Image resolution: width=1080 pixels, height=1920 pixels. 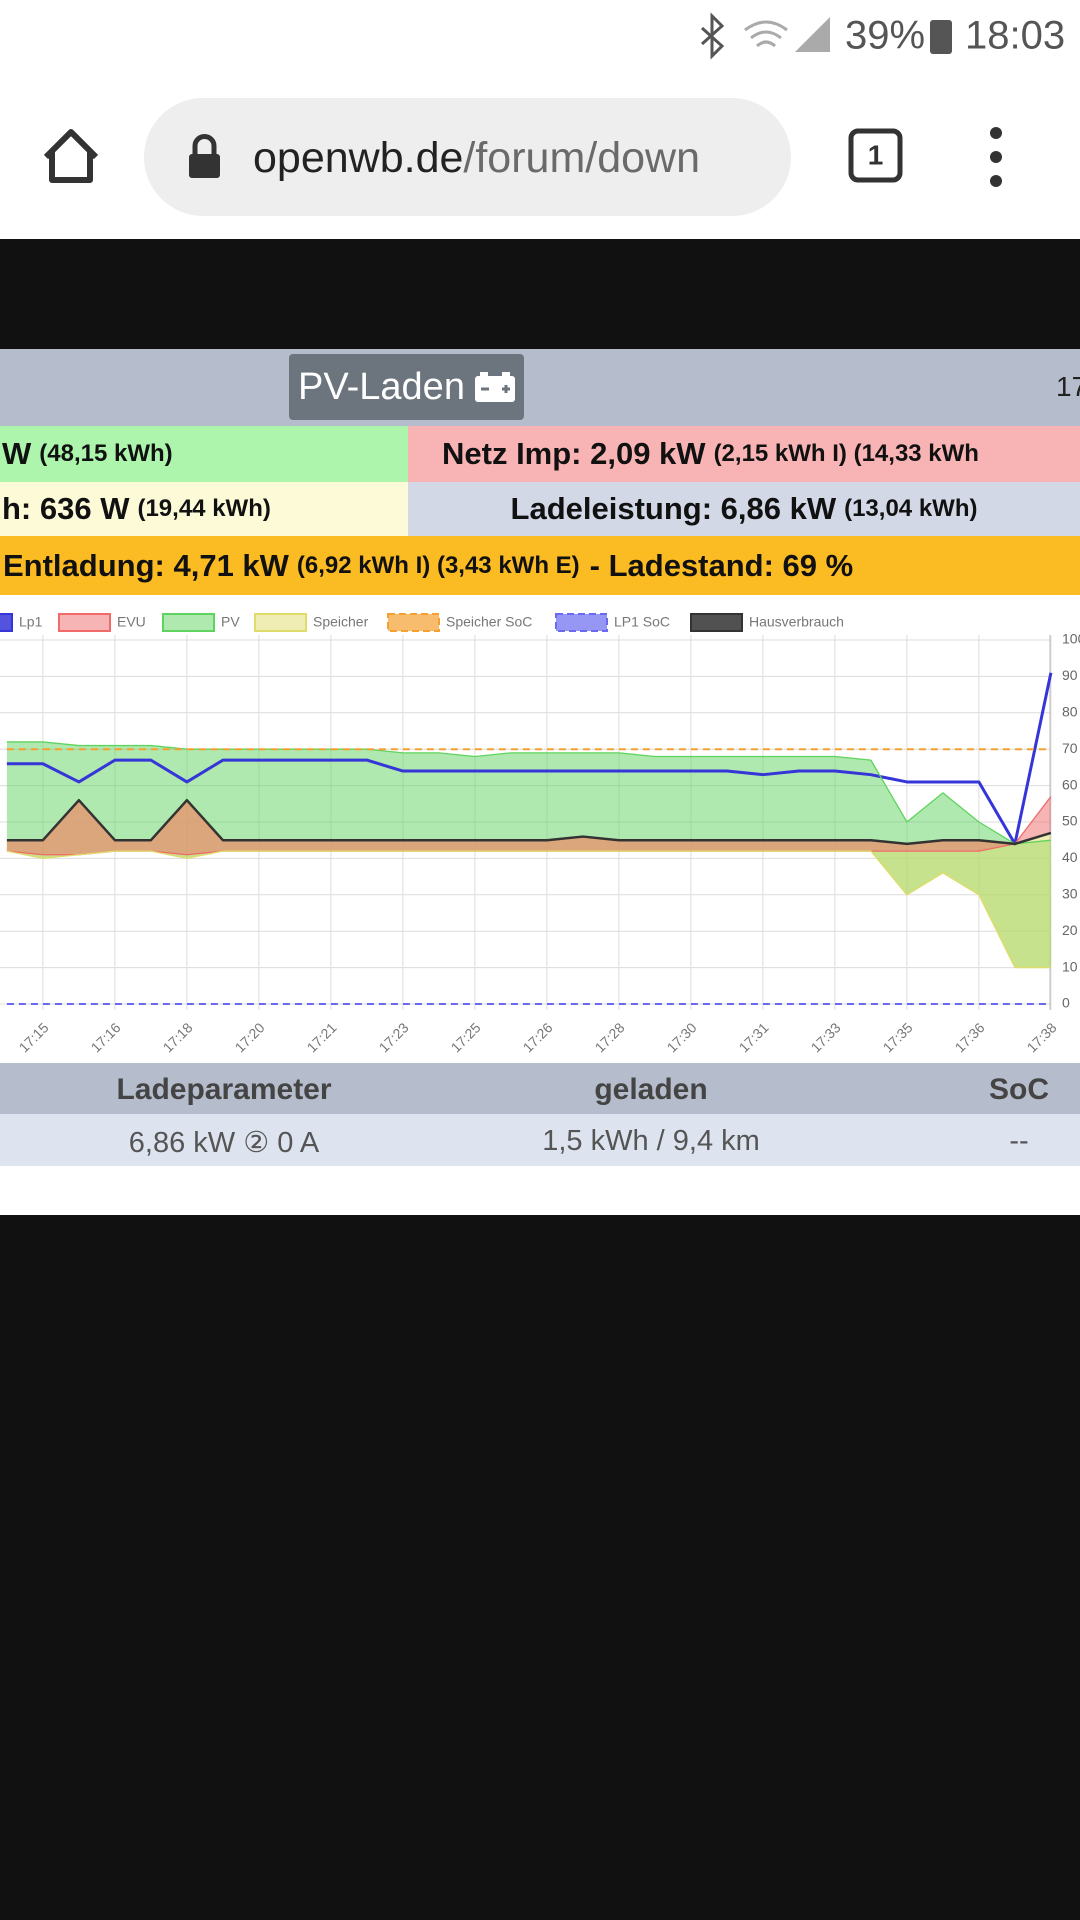 I want to click on bluetooth-icon, so click(x=712, y=36).